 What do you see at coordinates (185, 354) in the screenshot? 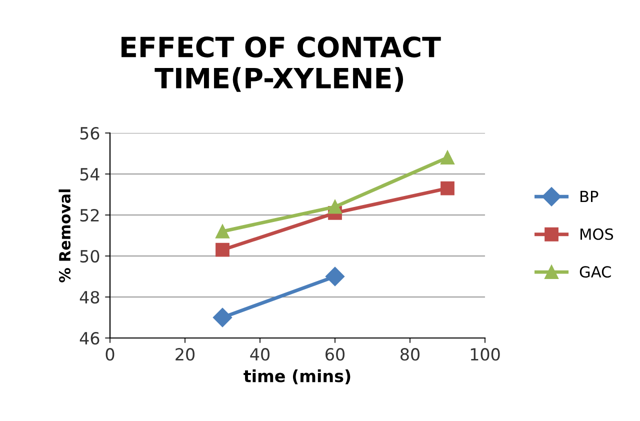
I see `x-tick-label: 20` at bounding box center [185, 354].